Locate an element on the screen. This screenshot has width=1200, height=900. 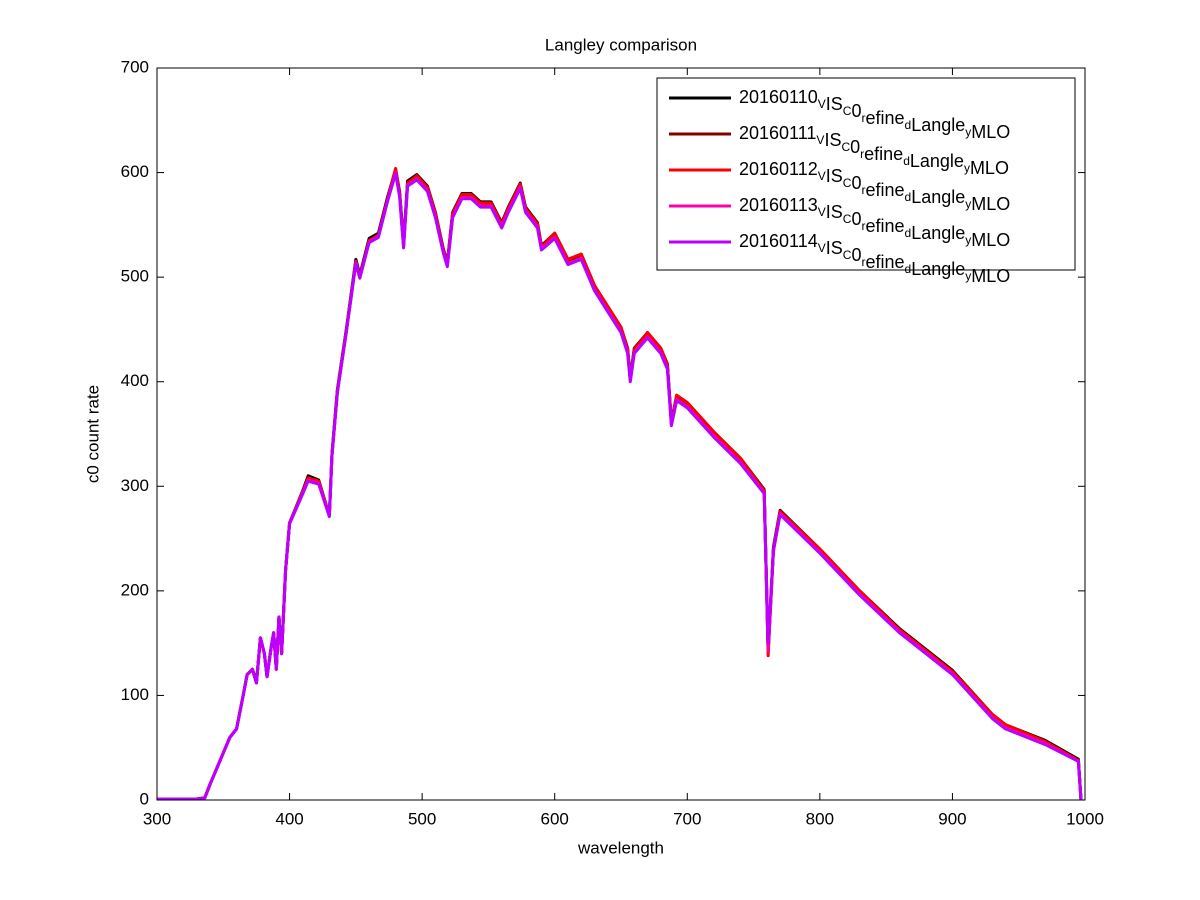
y-axis-label: c0 count rate is located at coordinates (92, 434).